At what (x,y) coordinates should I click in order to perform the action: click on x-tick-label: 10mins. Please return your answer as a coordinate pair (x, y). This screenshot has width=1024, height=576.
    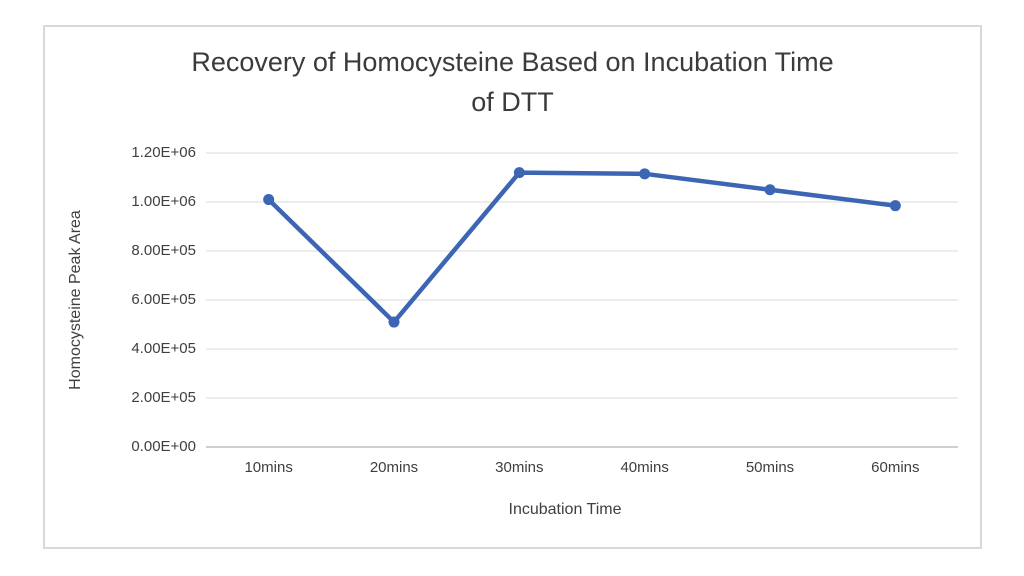
    Looking at the image, I should click on (268, 467).